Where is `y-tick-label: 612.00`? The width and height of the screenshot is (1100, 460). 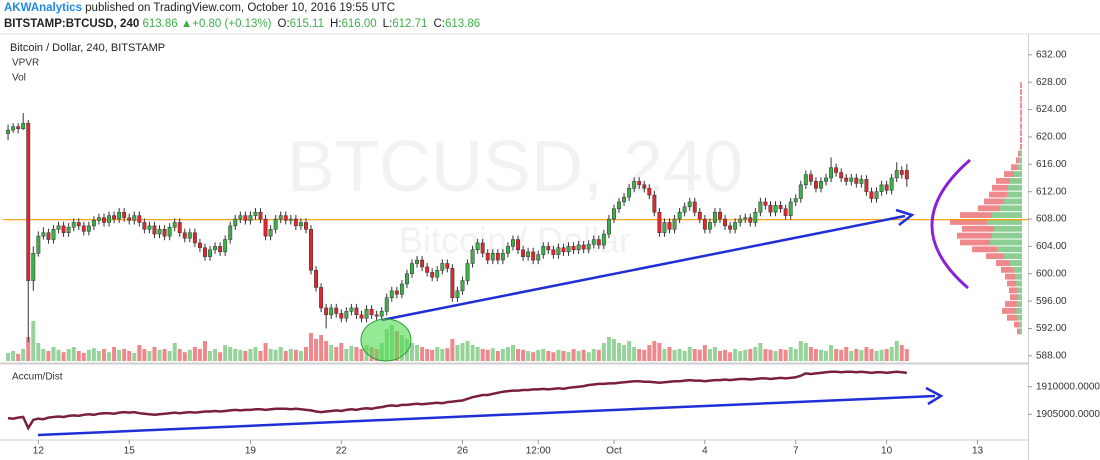 y-tick-label: 612.00 is located at coordinates (1051, 191).